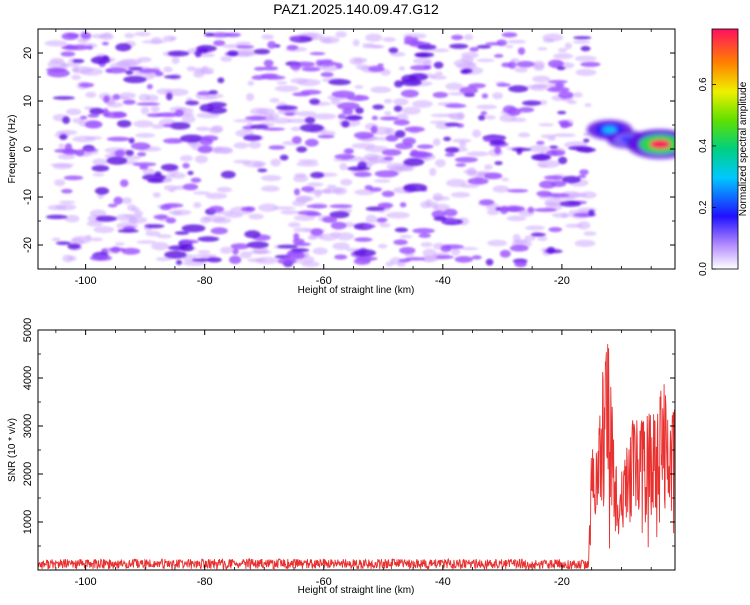  What do you see at coordinates (356, 590) in the screenshot?
I see `snr-x-label: Height of straight line (km)` at bounding box center [356, 590].